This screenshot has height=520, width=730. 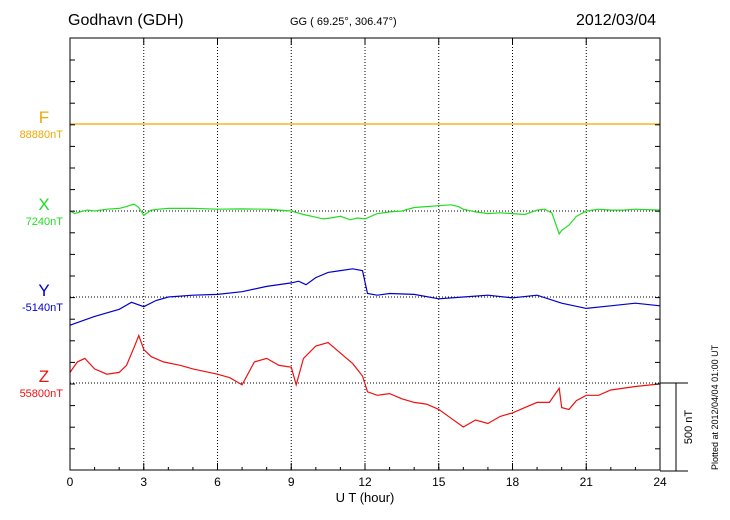 I want to click on x-tick-label-15: 15, so click(x=439, y=482).